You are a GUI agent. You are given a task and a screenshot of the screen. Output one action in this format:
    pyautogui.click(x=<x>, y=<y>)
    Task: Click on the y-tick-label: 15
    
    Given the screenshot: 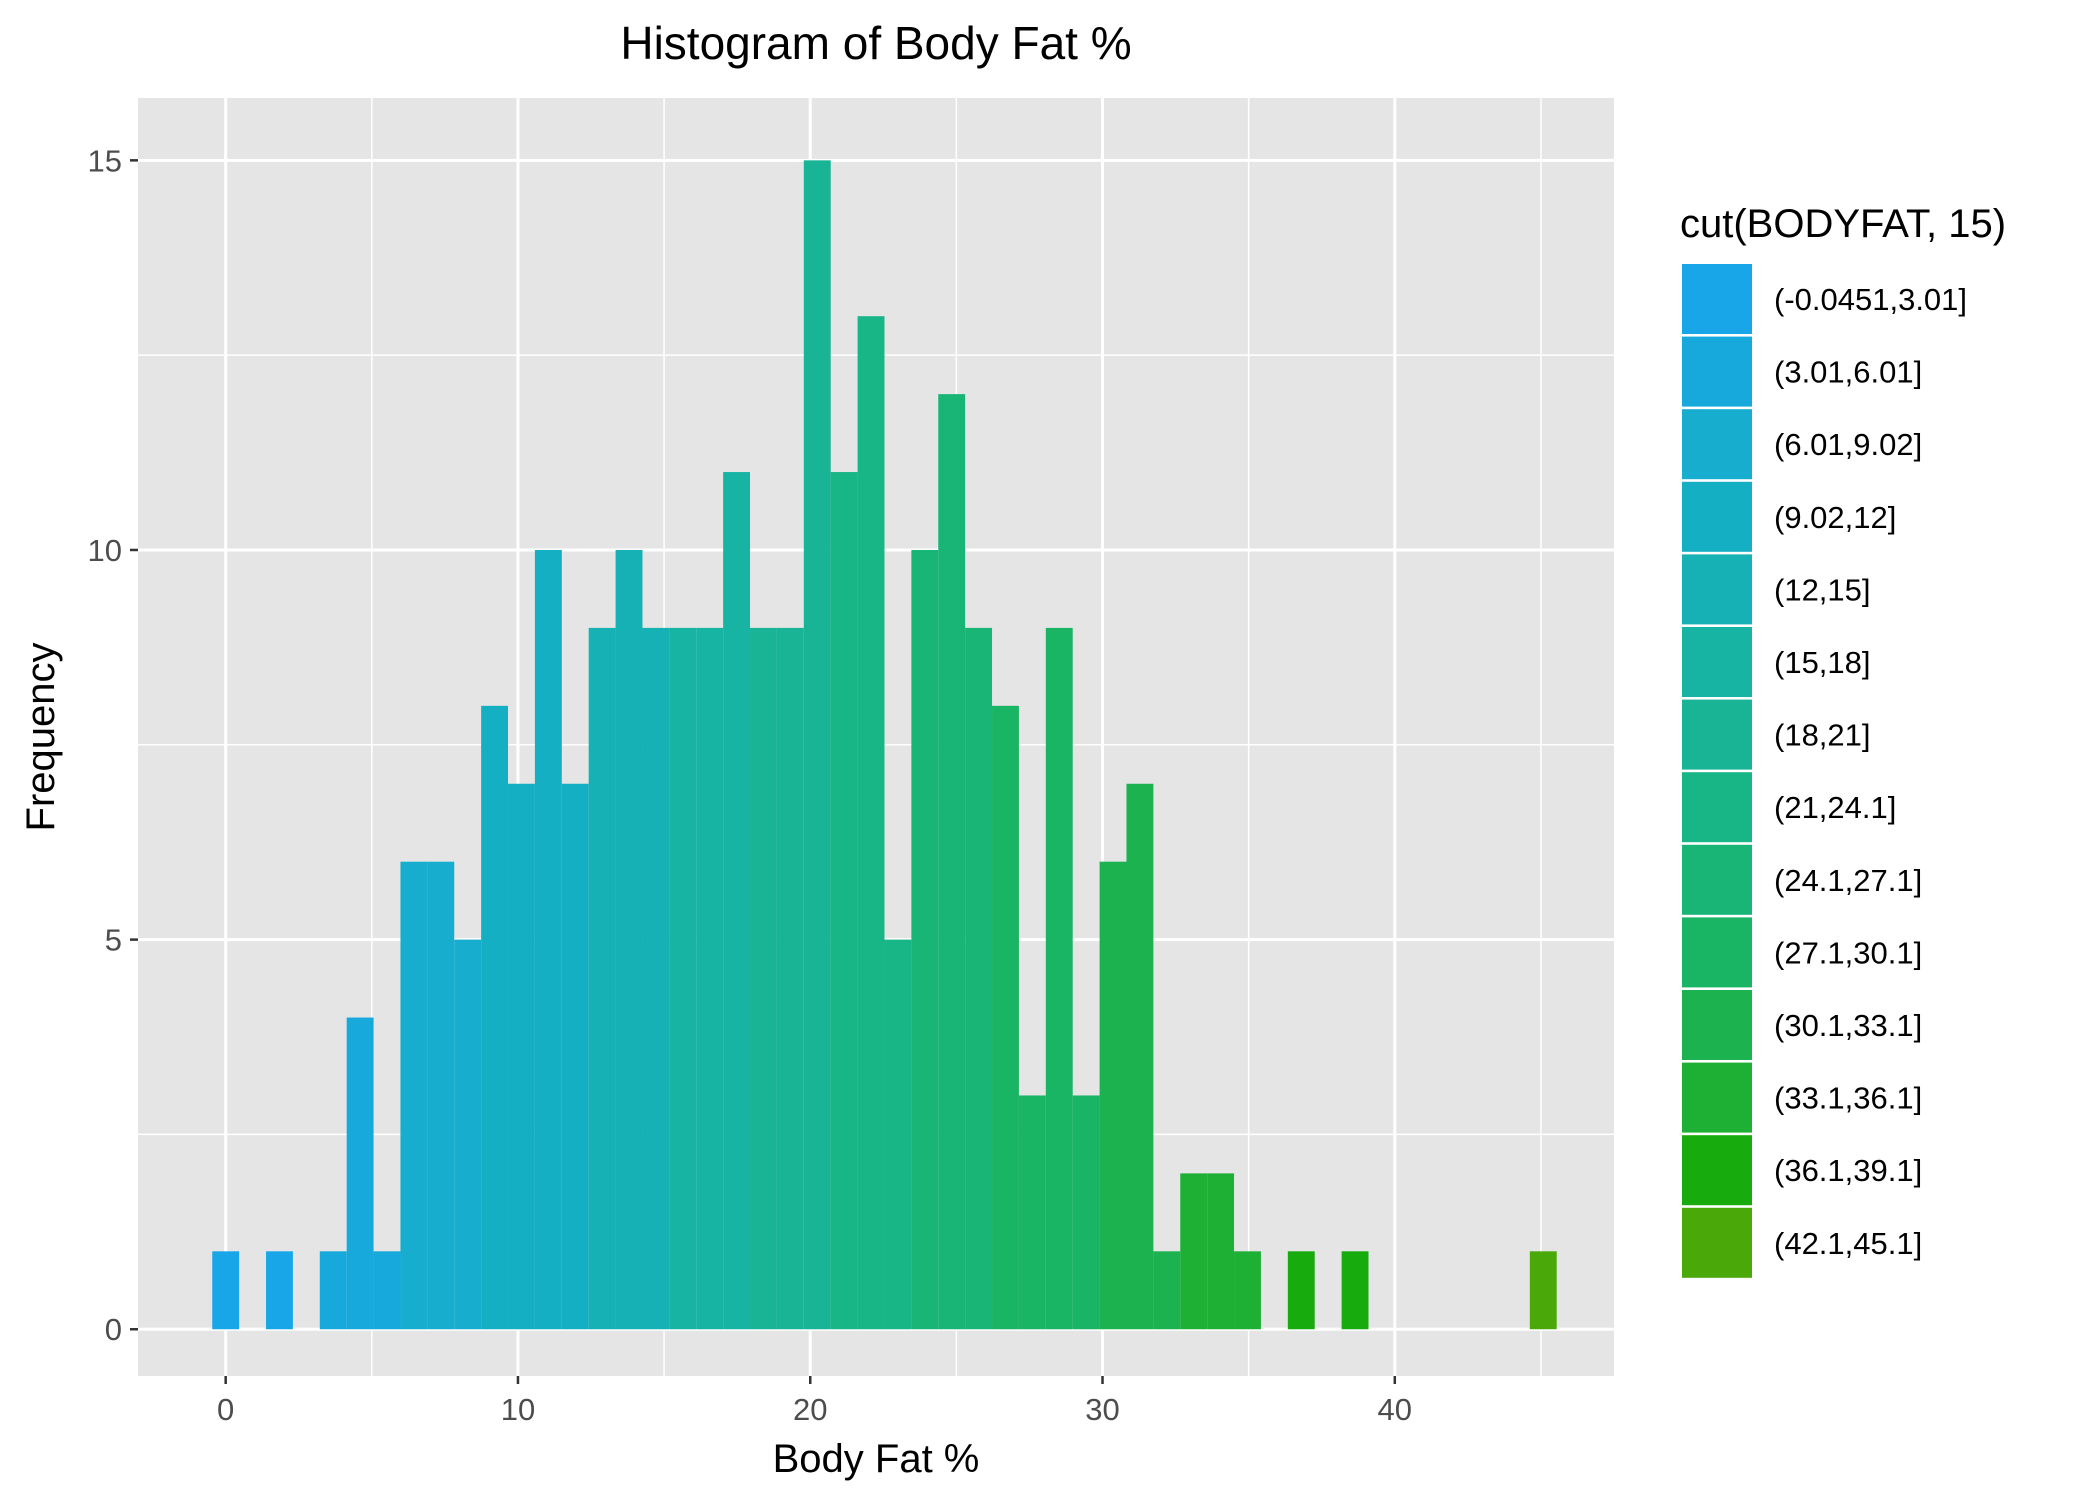 What is the action you would take?
    pyautogui.click(x=105, y=160)
    